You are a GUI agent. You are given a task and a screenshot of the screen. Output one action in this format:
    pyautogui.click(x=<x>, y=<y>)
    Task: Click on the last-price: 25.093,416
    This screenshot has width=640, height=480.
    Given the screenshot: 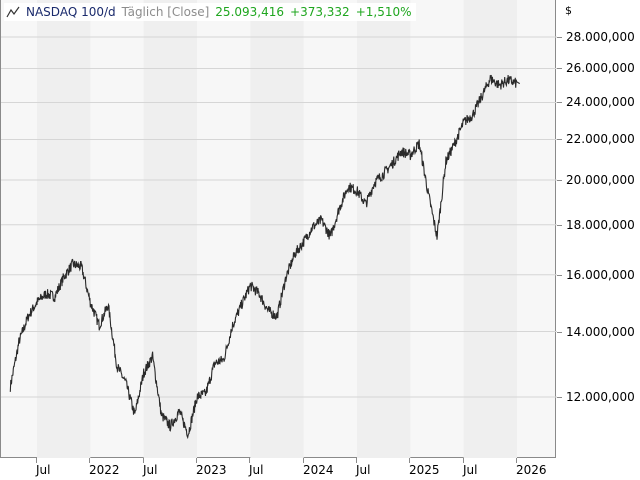 What is the action you would take?
    pyautogui.click(x=250, y=12)
    